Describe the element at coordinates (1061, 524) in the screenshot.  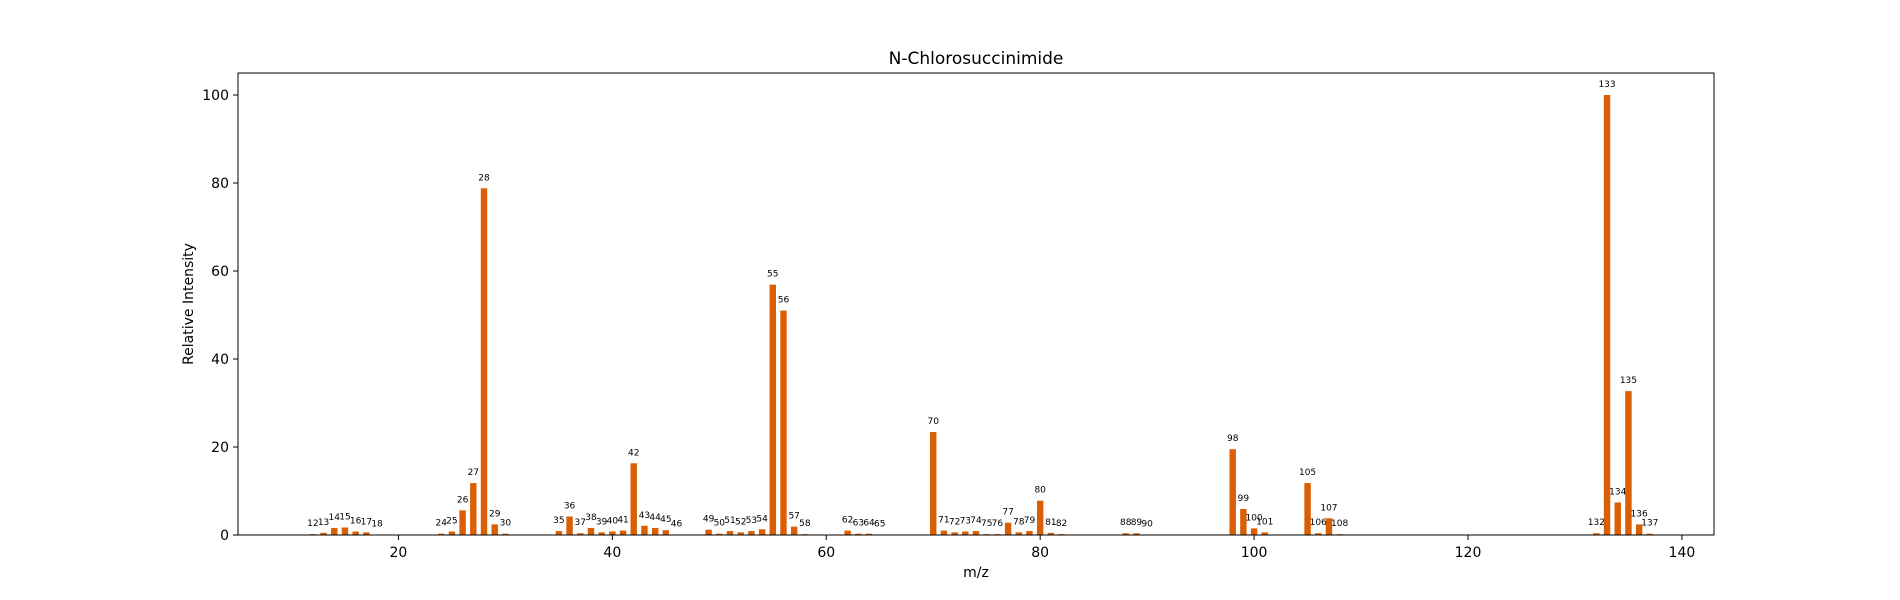
I see `bar-label-mz-82: 82` at that location.